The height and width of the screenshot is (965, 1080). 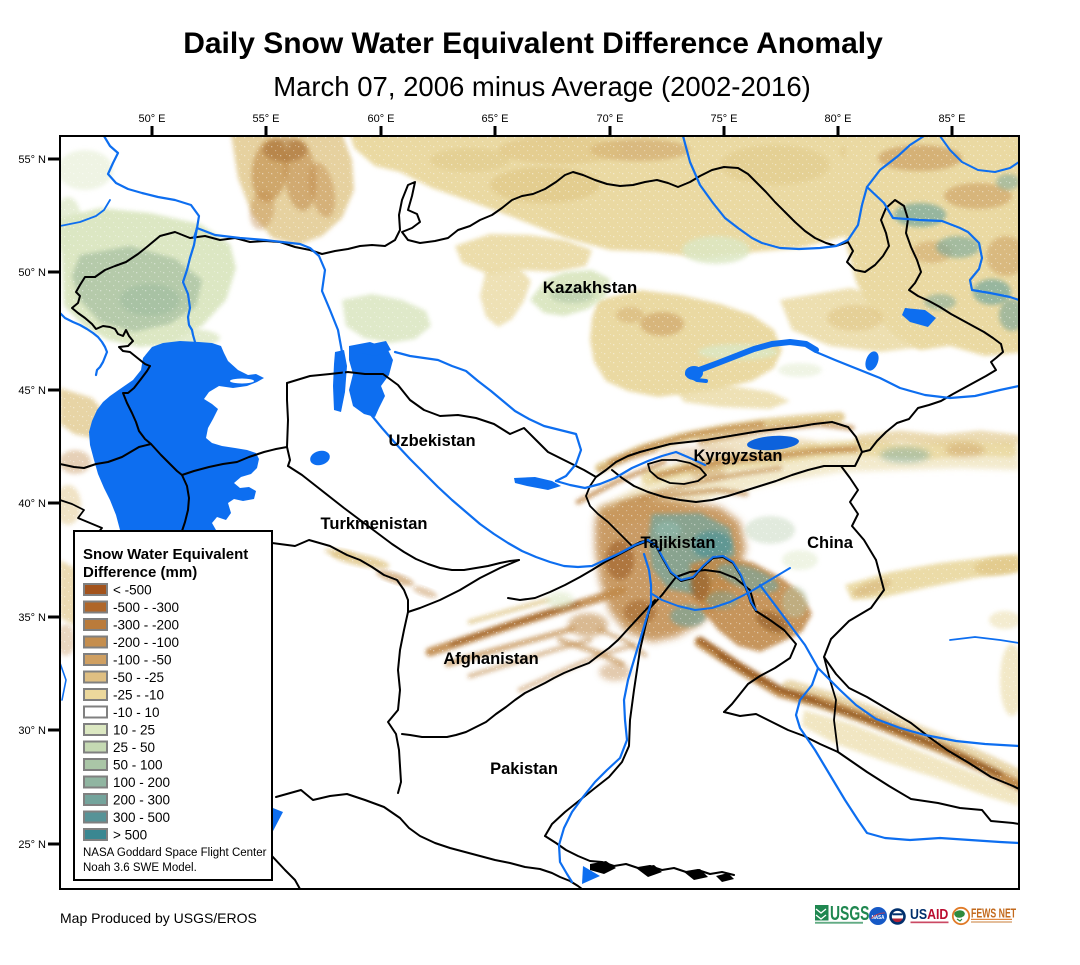 What do you see at coordinates (165, 554) in the screenshot?
I see `svg-text: Snow Water Equivalent` at bounding box center [165, 554].